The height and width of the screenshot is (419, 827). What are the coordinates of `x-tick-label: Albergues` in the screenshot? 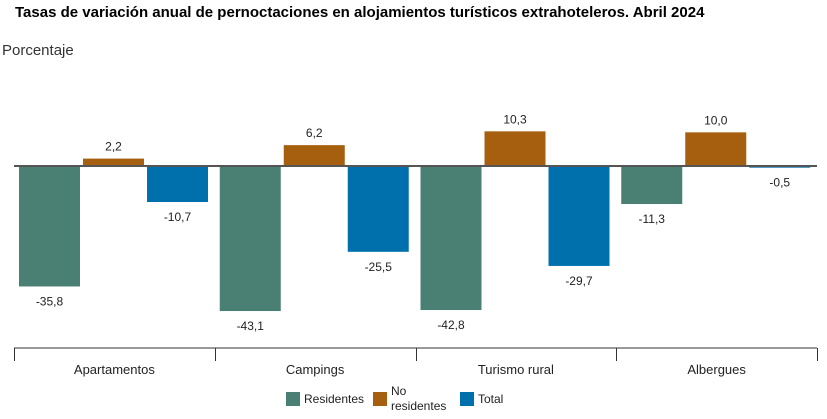 It's located at (716, 369).